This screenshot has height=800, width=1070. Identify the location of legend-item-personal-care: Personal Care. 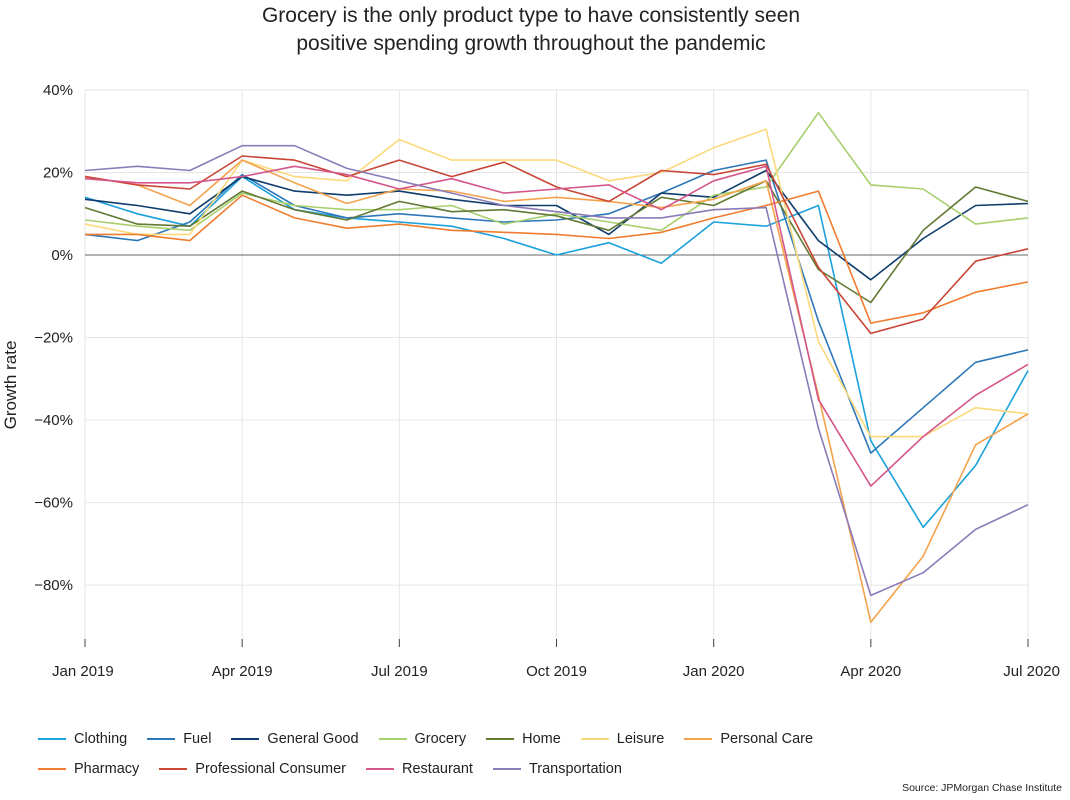
(748, 739).